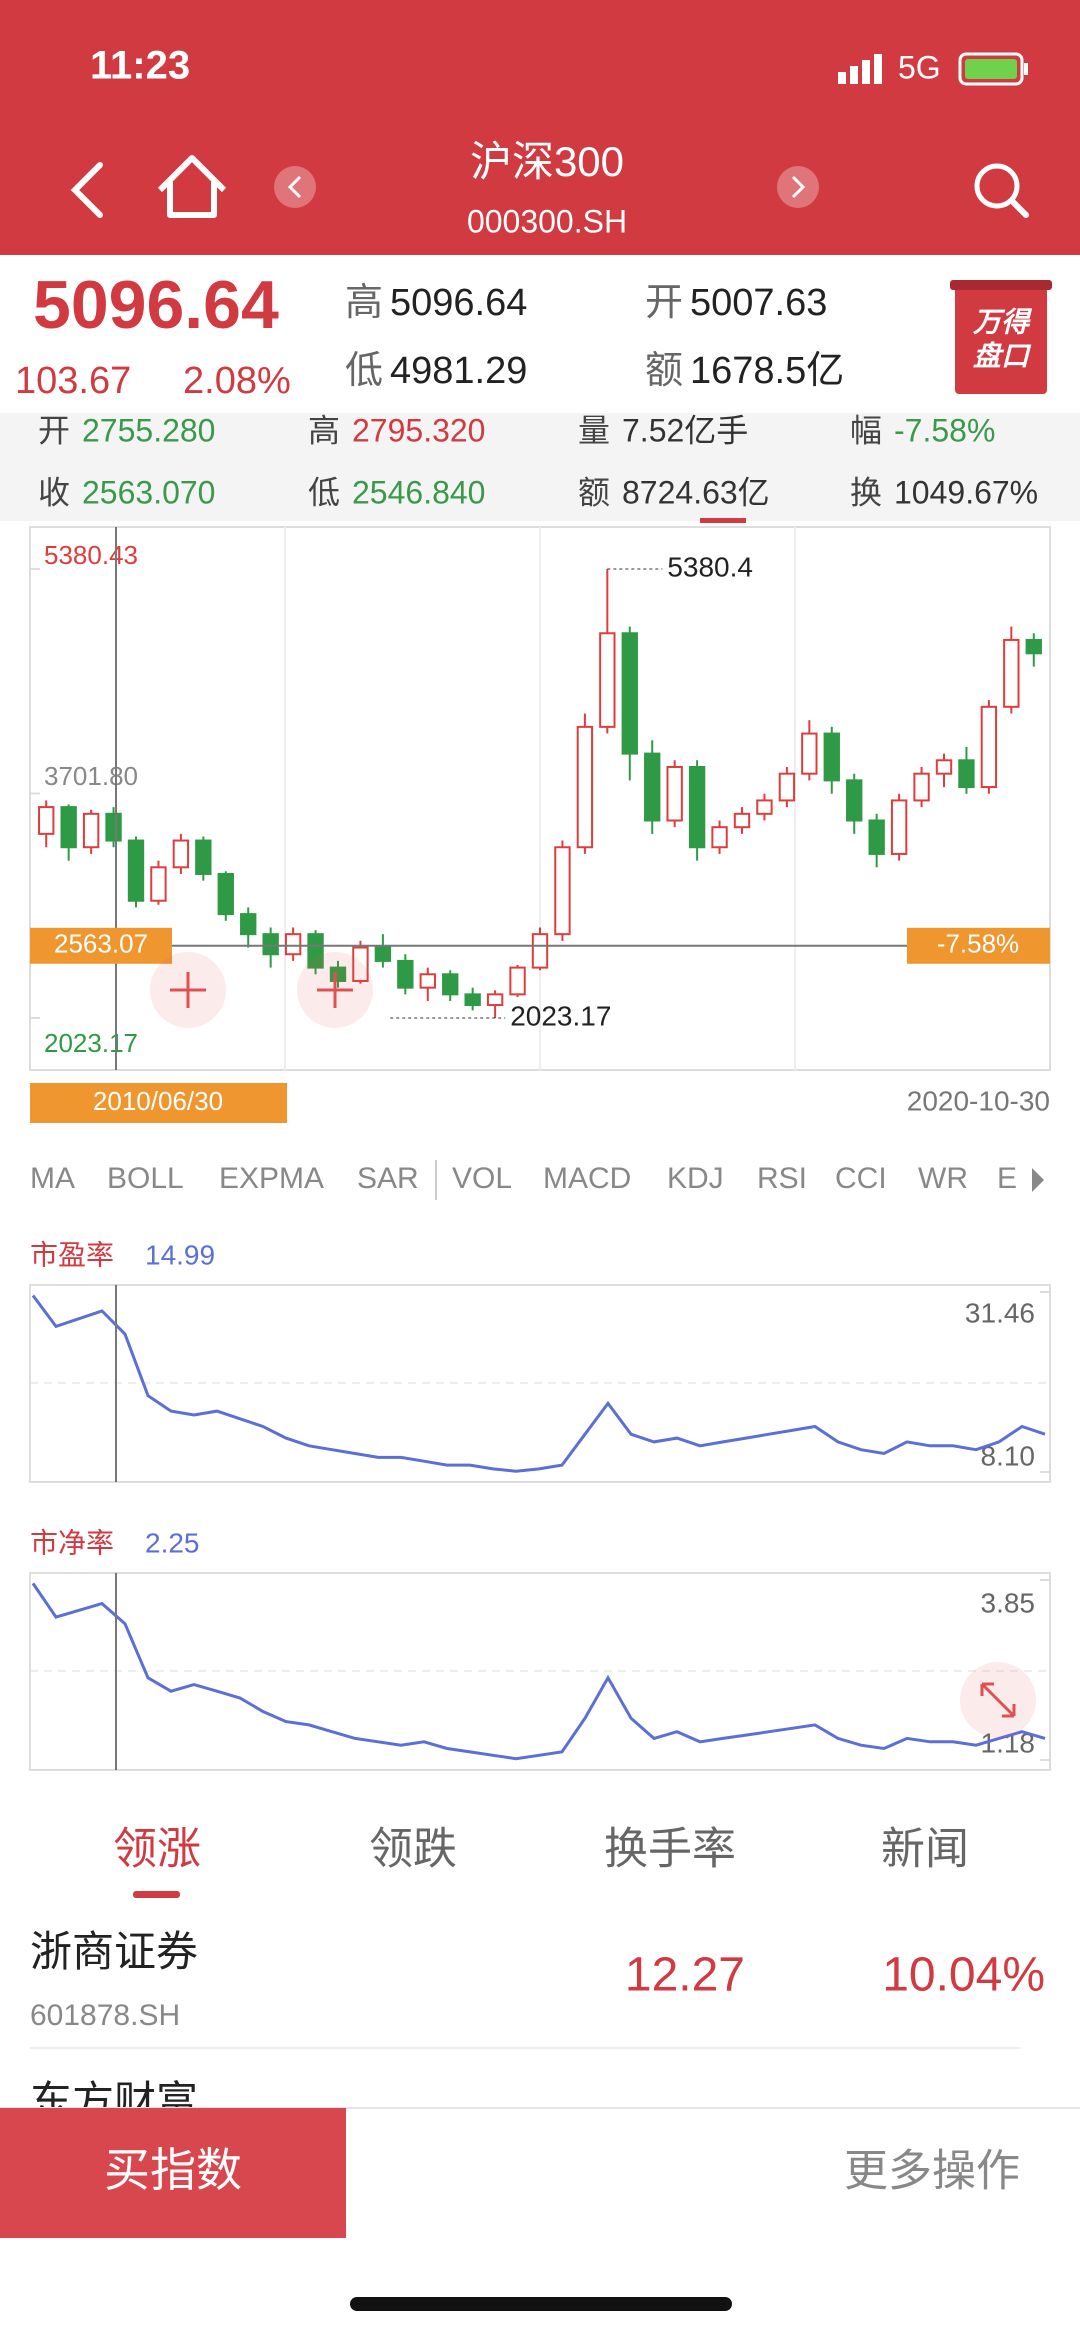  Describe the element at coordinates (993, 69) in the screenshot. I see `battery-icon` at that location.